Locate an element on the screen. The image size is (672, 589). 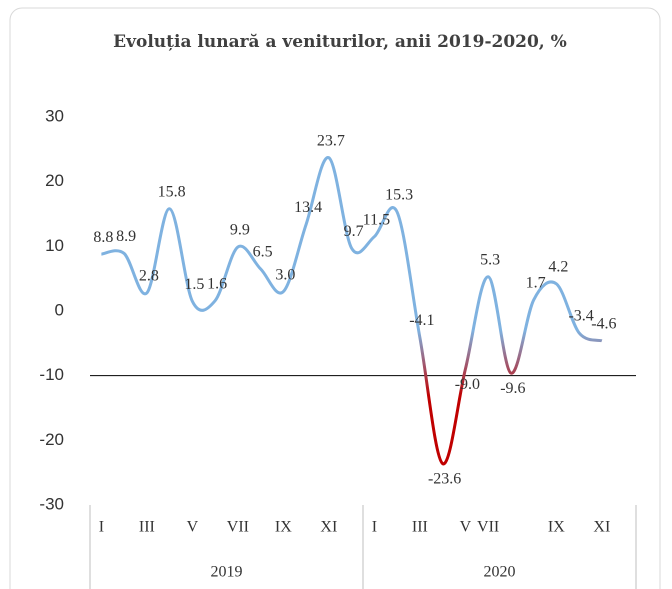
data-label: 8.9 is located at coordinates (126, 236).